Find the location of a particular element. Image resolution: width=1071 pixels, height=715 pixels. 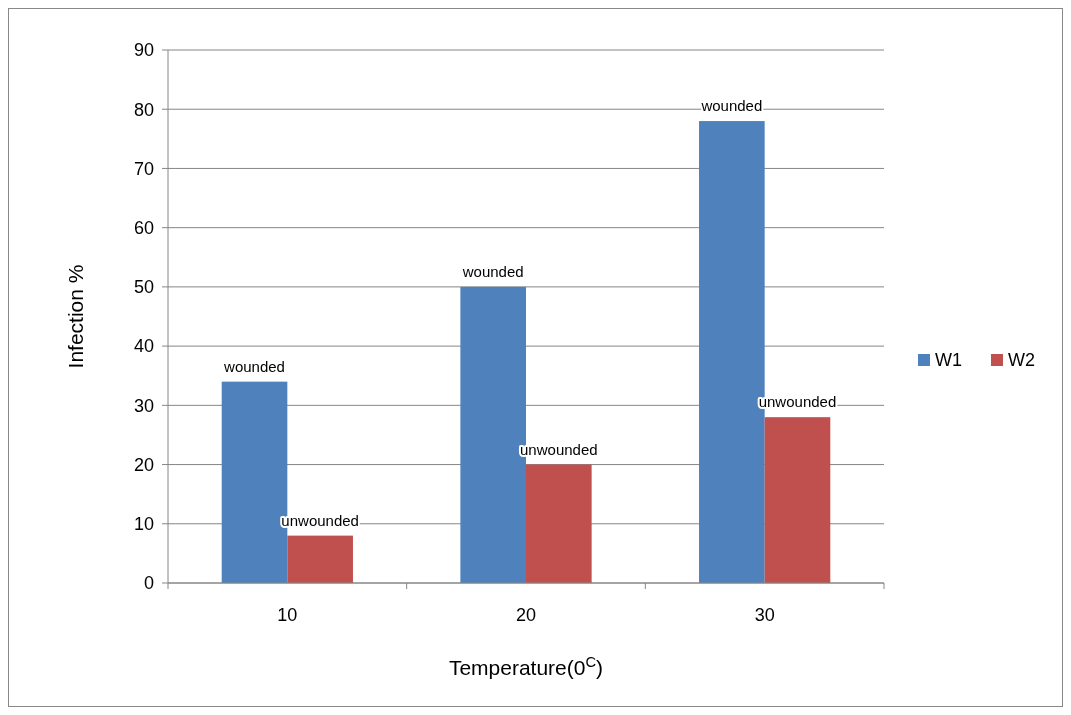

y-tick-label: 90 is located at coordinates (143, 50).